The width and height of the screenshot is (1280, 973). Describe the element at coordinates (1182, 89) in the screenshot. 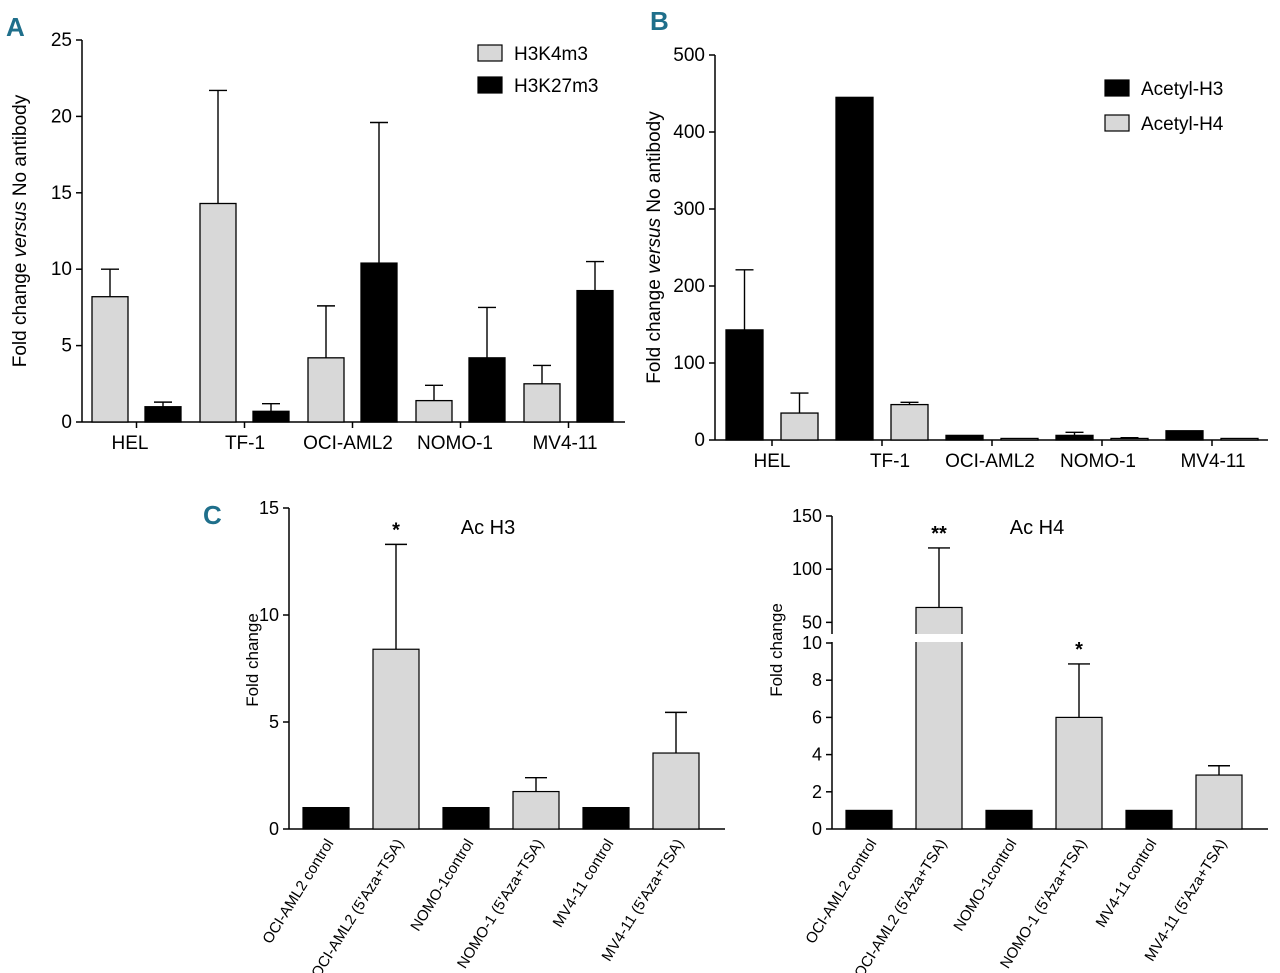

I see `legend-label: Acetyl-H3` at that location.